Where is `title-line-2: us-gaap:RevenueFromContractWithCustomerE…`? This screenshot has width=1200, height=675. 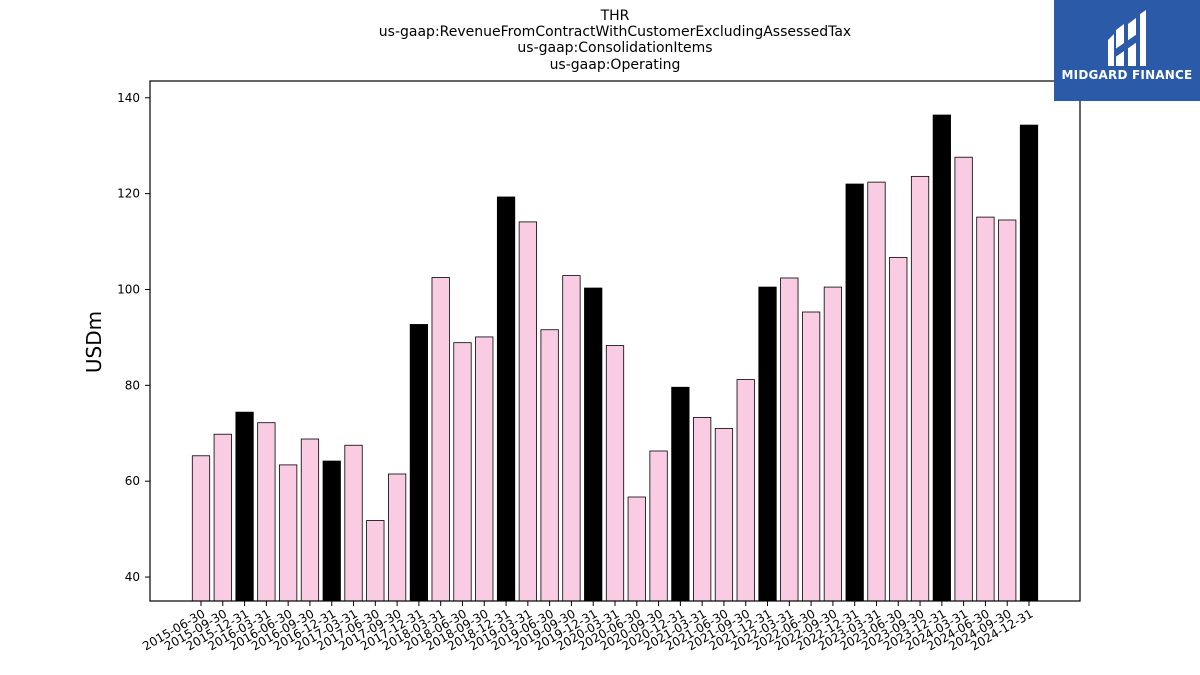 title-line-2: us-gaap:RevenueFromContractWithCustomerE… is located at coordinates (615, 32).